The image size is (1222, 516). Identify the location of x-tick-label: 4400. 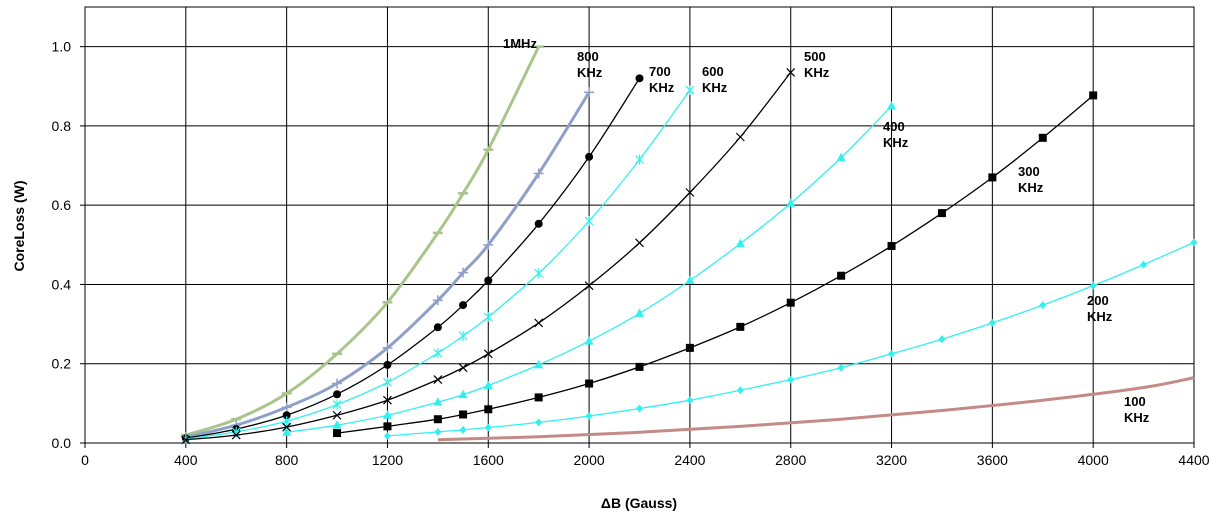
(1193, 460).